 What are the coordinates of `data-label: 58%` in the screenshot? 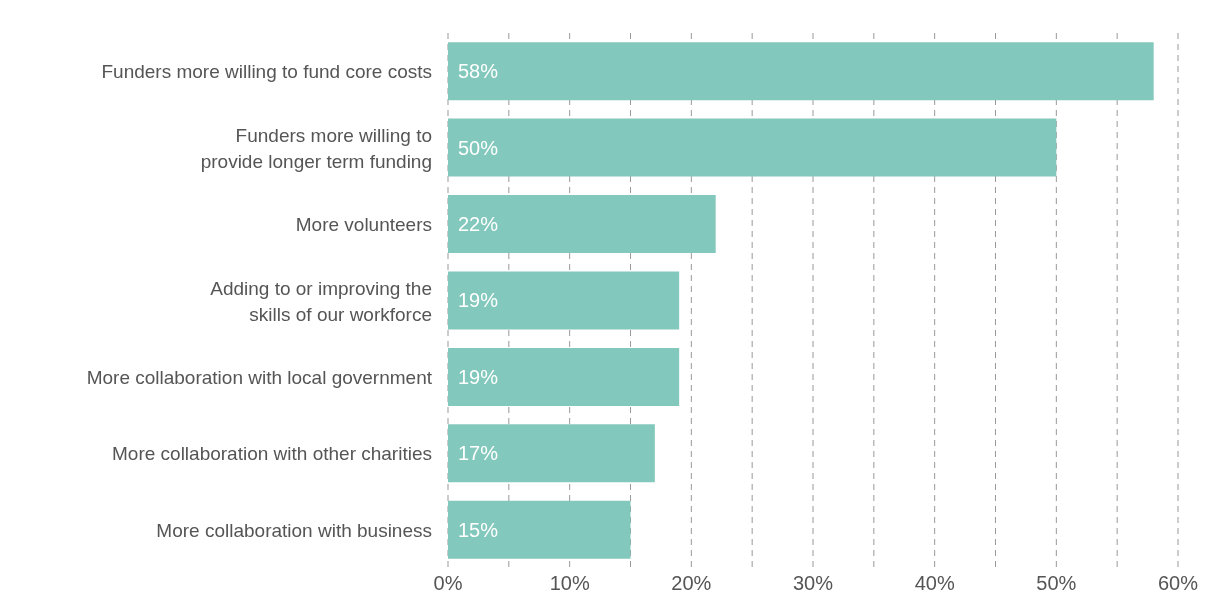 It's located at (478, 71).